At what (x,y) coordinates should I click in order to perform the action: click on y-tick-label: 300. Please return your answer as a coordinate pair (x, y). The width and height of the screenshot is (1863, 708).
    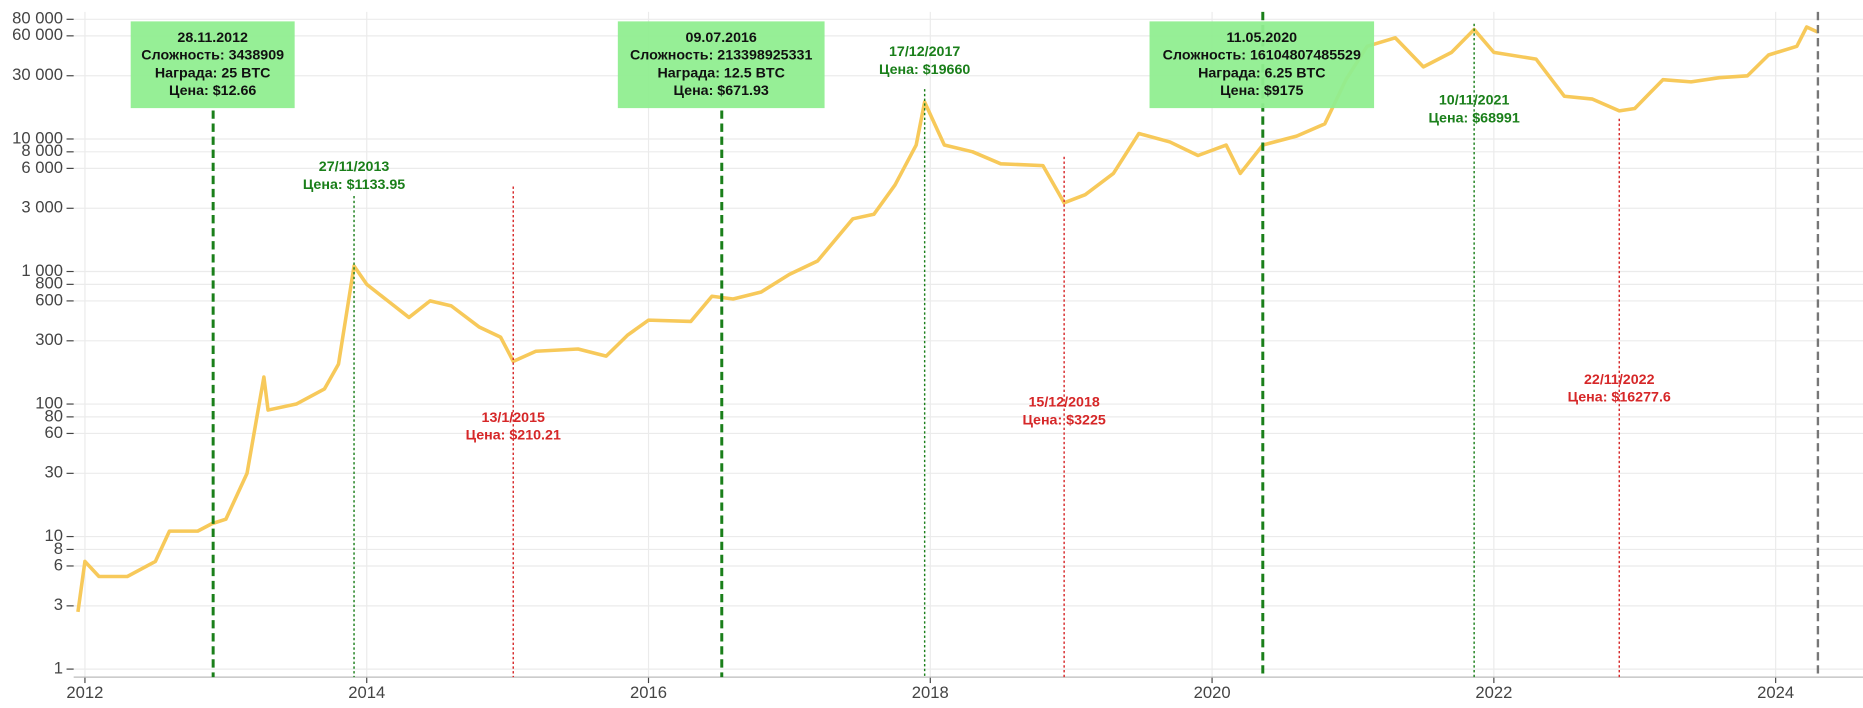
    Looking at the image, I should click on (49, 339).